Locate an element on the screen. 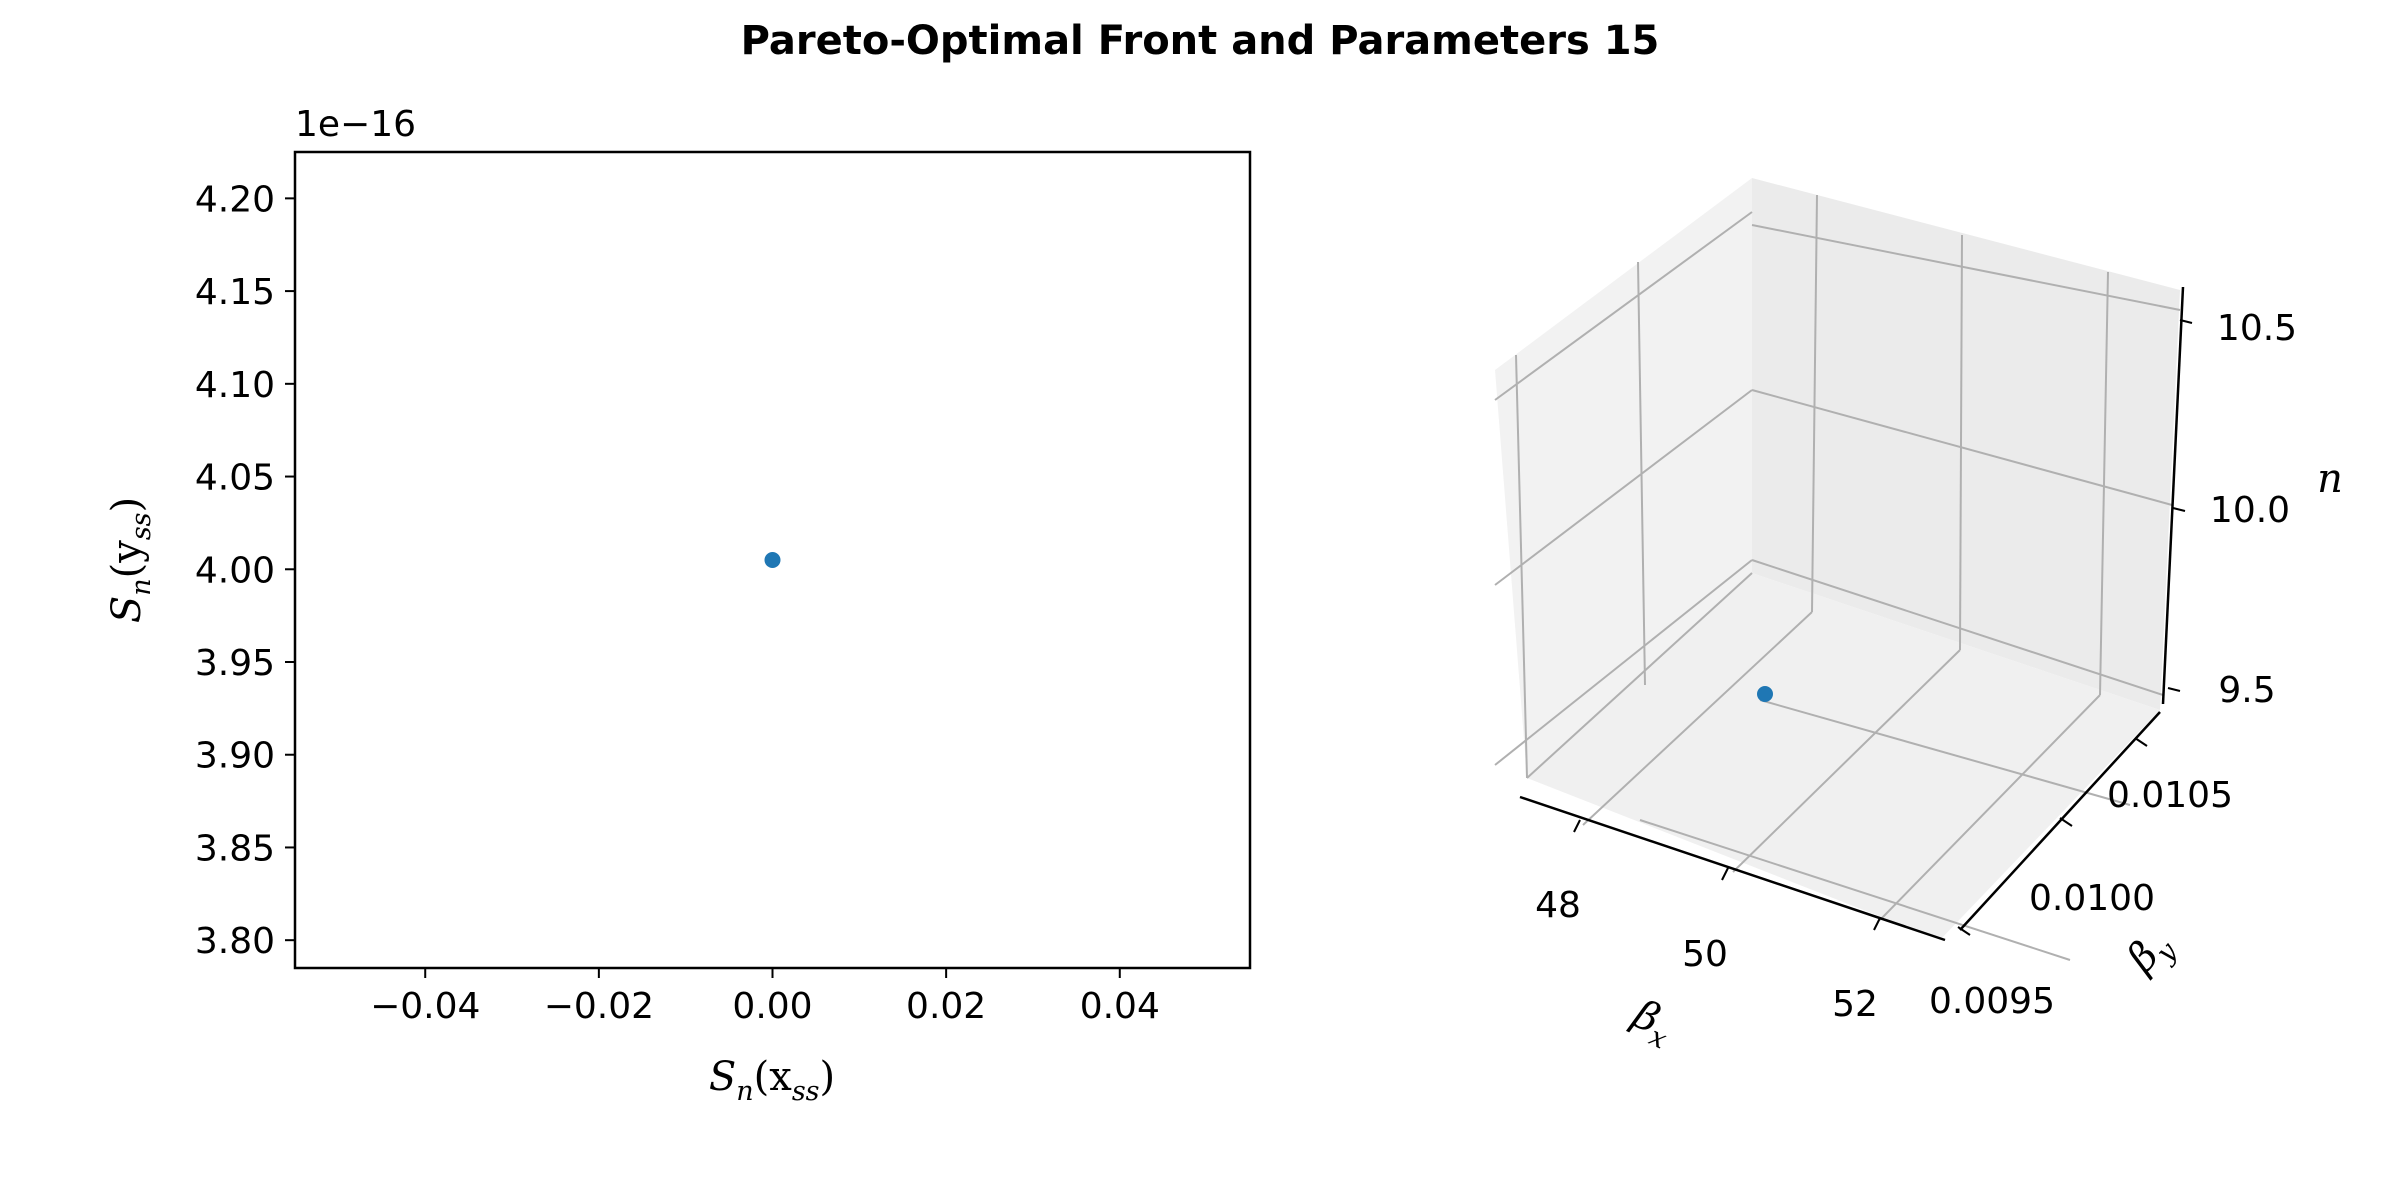 The width and height of the screenshot is (2400, 1200). x-tick-label-3d: 50 is located at coordinates (1705, 954).